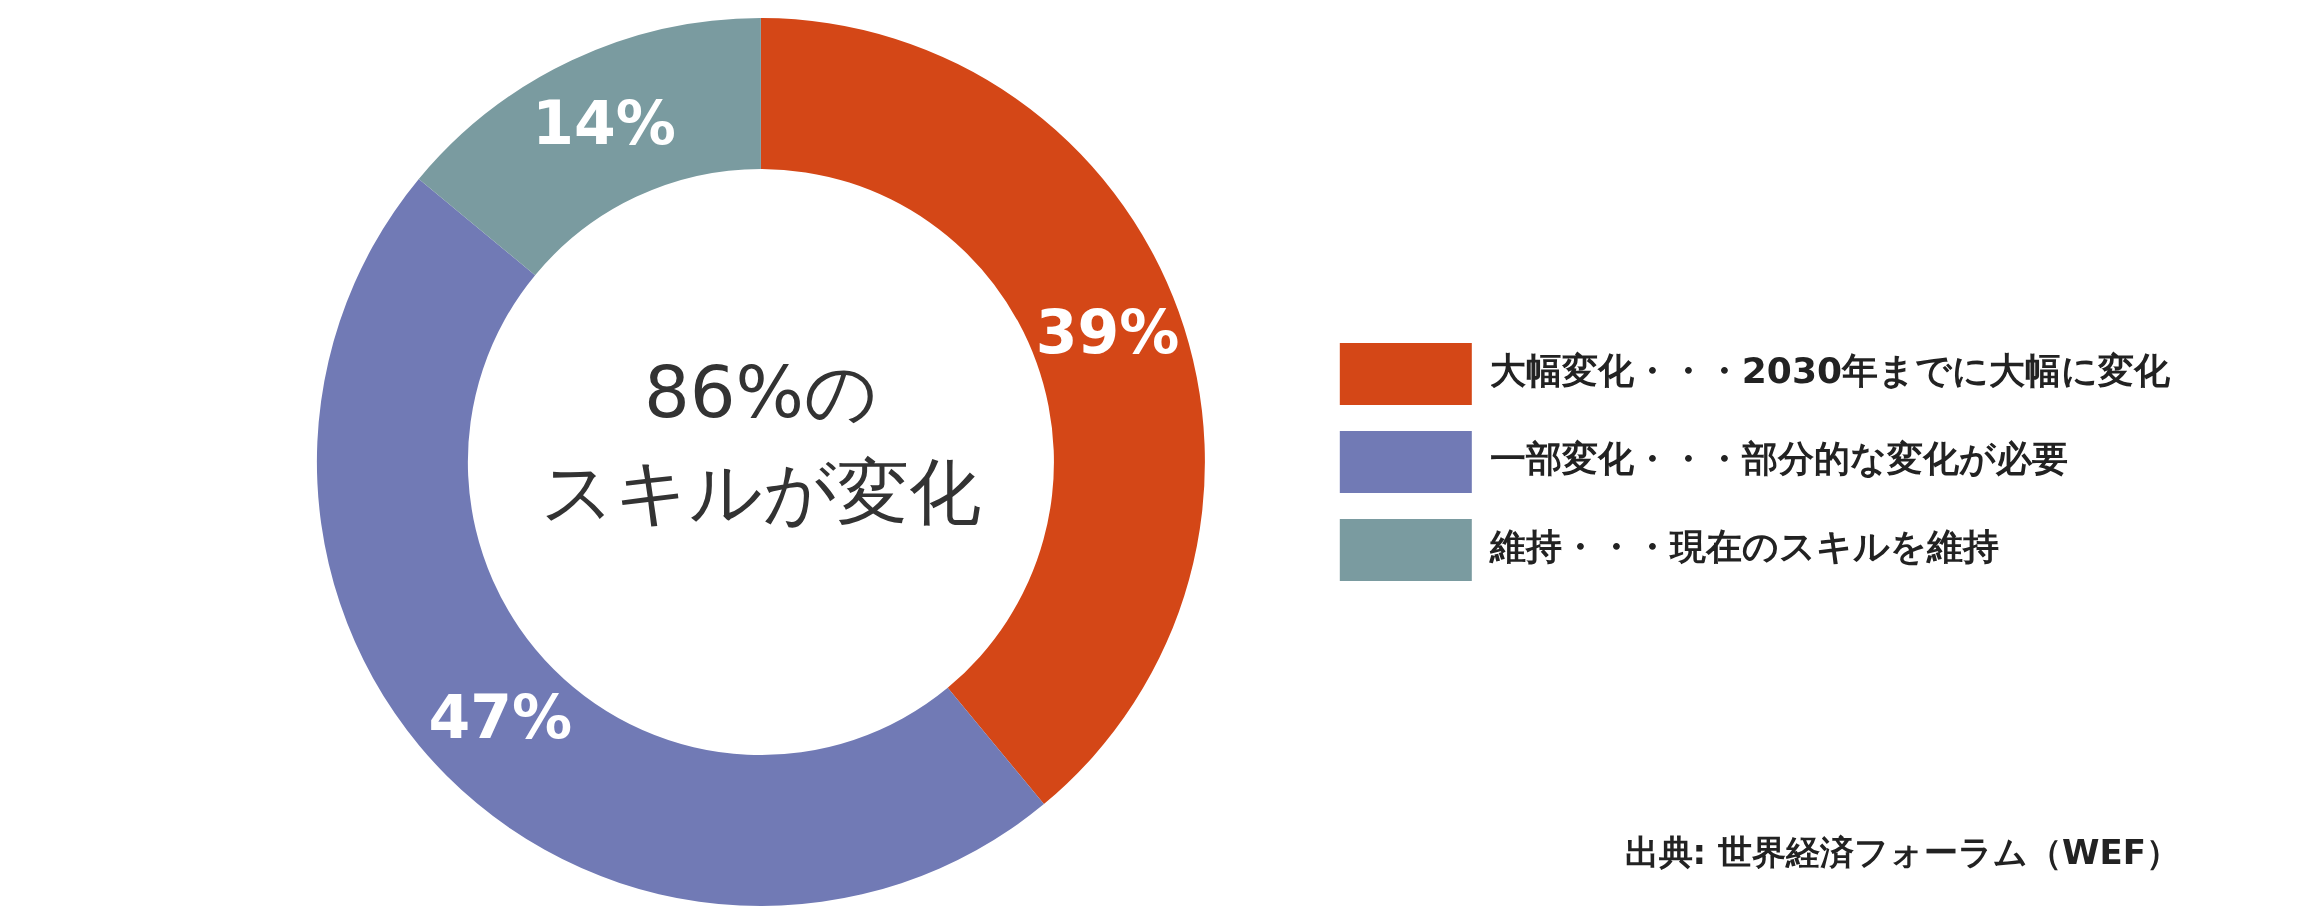 This screenshot has height=924, width=2308. Describe the element at coordinates (604, 123) in the screenshot. I see `data-label: 14%` at that location.